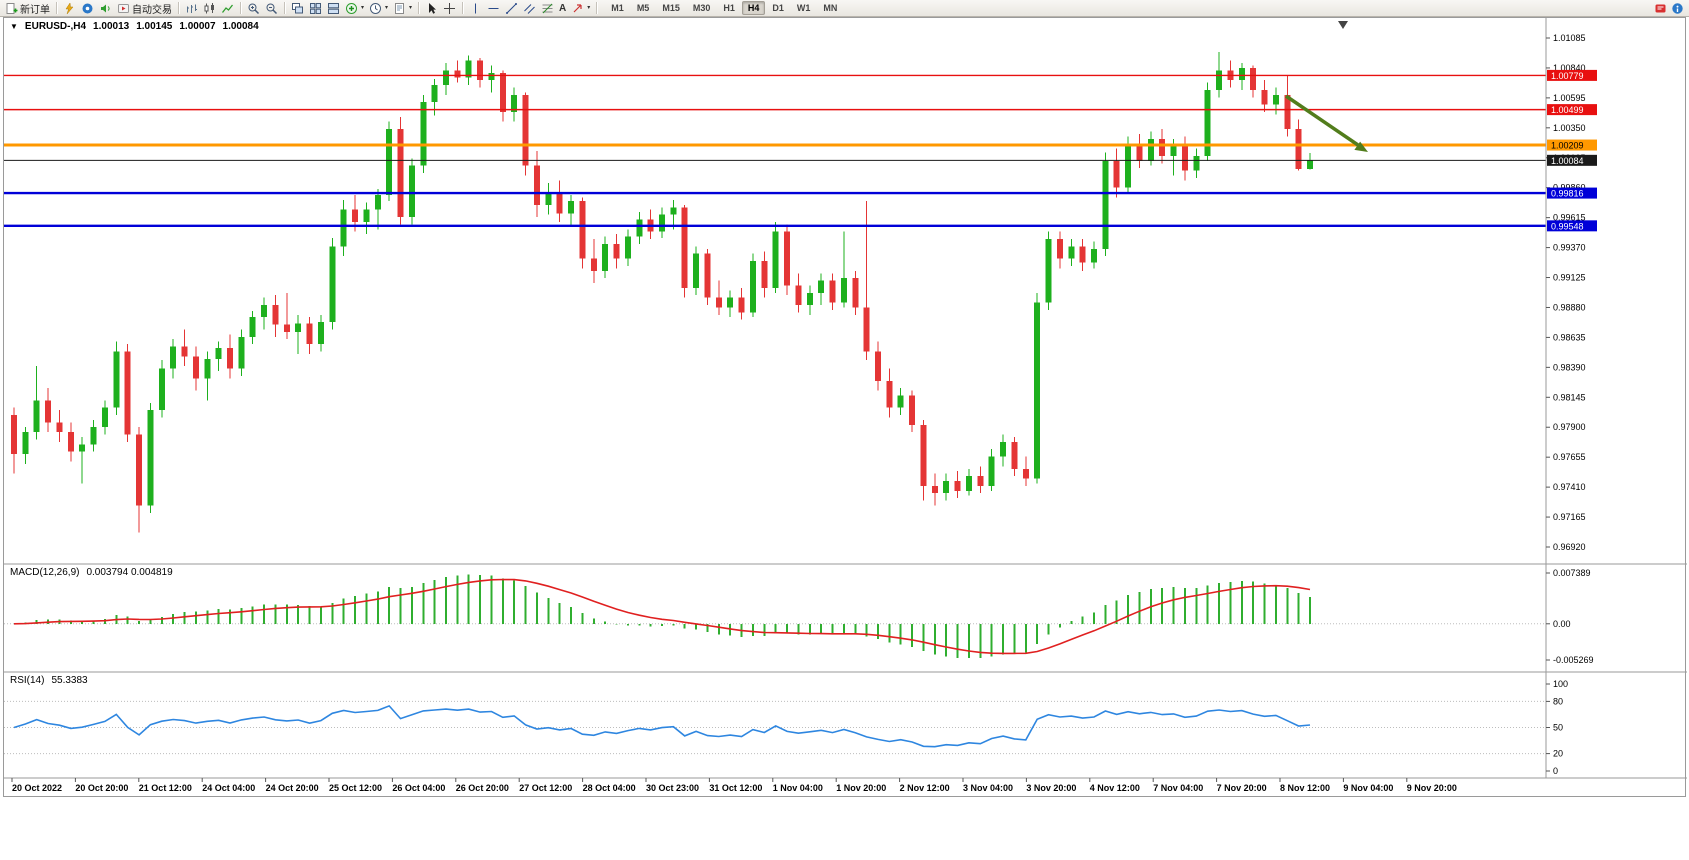 This screenshot has height=860, width=1689. Describe the element at coordinates (529, 8) in the screenshot. I see `equidistant-channel-button` at that location.